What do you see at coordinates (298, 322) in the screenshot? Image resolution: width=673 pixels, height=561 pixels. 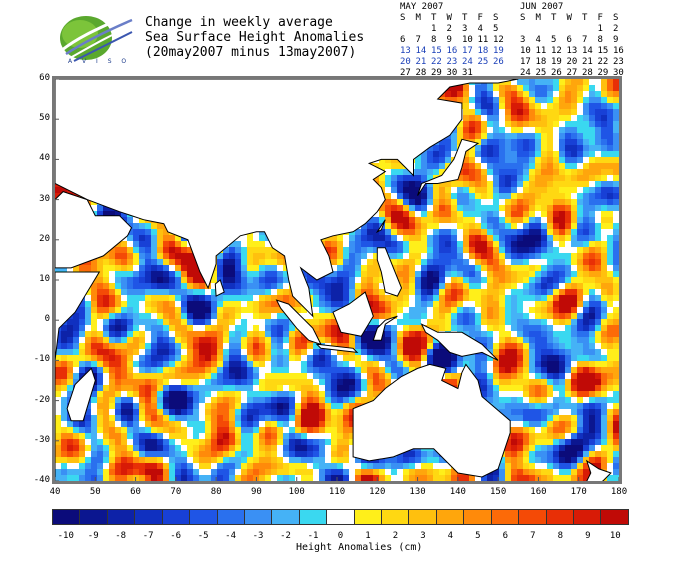 I see `sumatra-land` at bounding box center [298, 322].